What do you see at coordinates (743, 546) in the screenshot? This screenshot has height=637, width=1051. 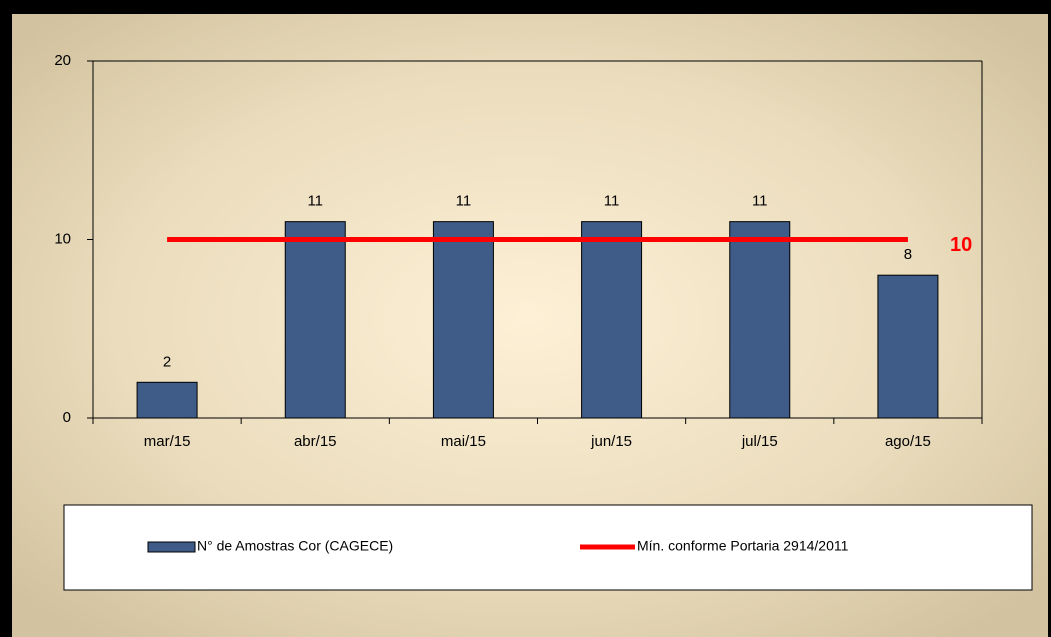 I see `legend-label: Mín. conforme Portaria 2914/2011` at bounding box center [743, 546].